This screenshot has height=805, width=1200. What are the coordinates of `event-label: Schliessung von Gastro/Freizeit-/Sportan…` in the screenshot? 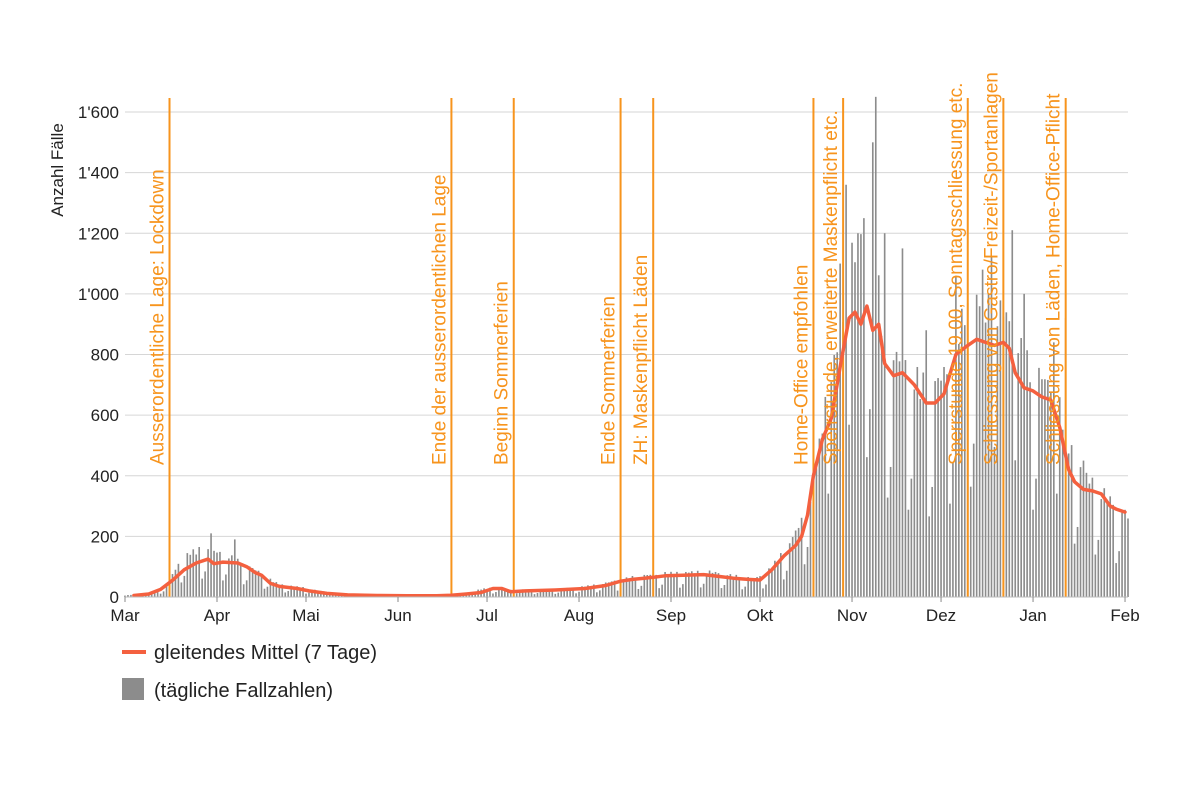 It's located at (991, 268).